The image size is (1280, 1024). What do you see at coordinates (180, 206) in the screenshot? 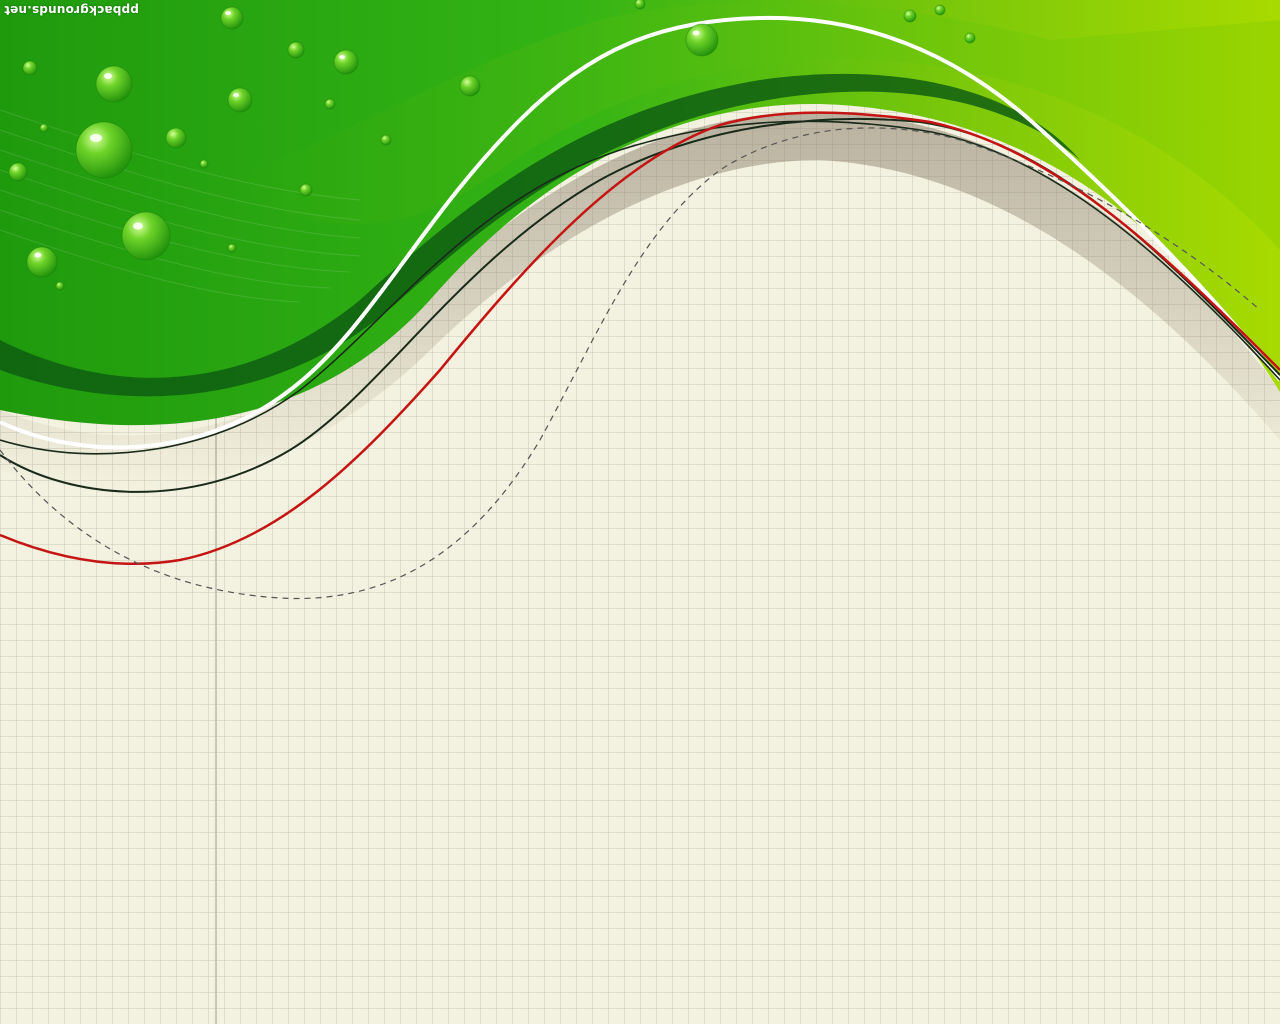
I see `fine-line-texture` at bounding box center [180, 206].